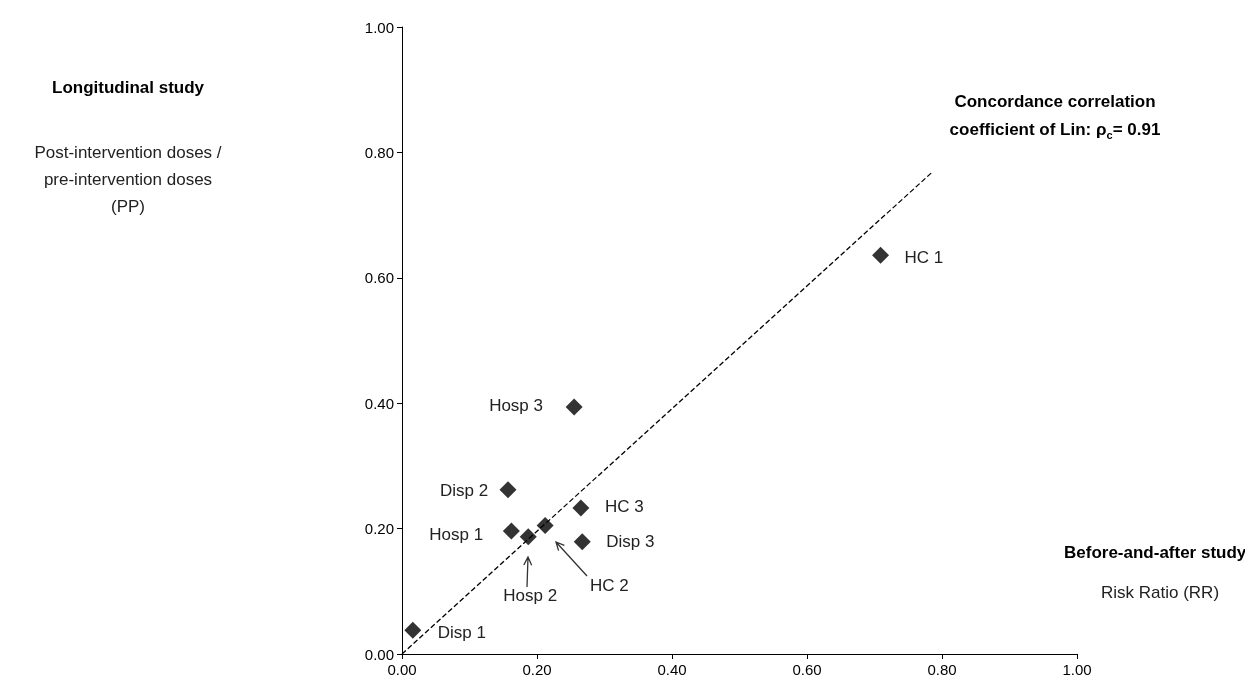 This screenshot has width=1245, height=698. What do you see at coordinates (624, 507) in the screenshot?
I see `annotation: HC 3` at bounding box center [624, 507].